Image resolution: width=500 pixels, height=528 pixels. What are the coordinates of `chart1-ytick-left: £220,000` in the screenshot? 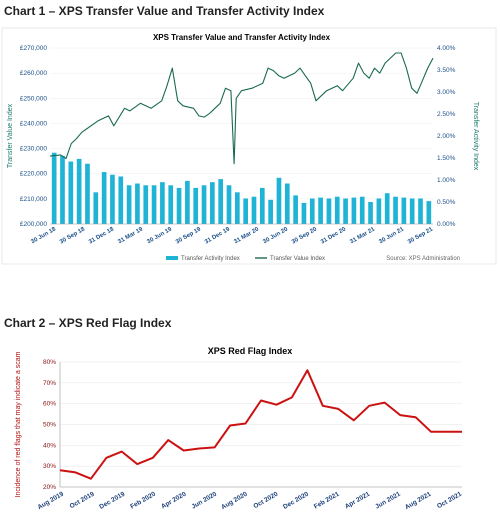 It's located at (33, 174).